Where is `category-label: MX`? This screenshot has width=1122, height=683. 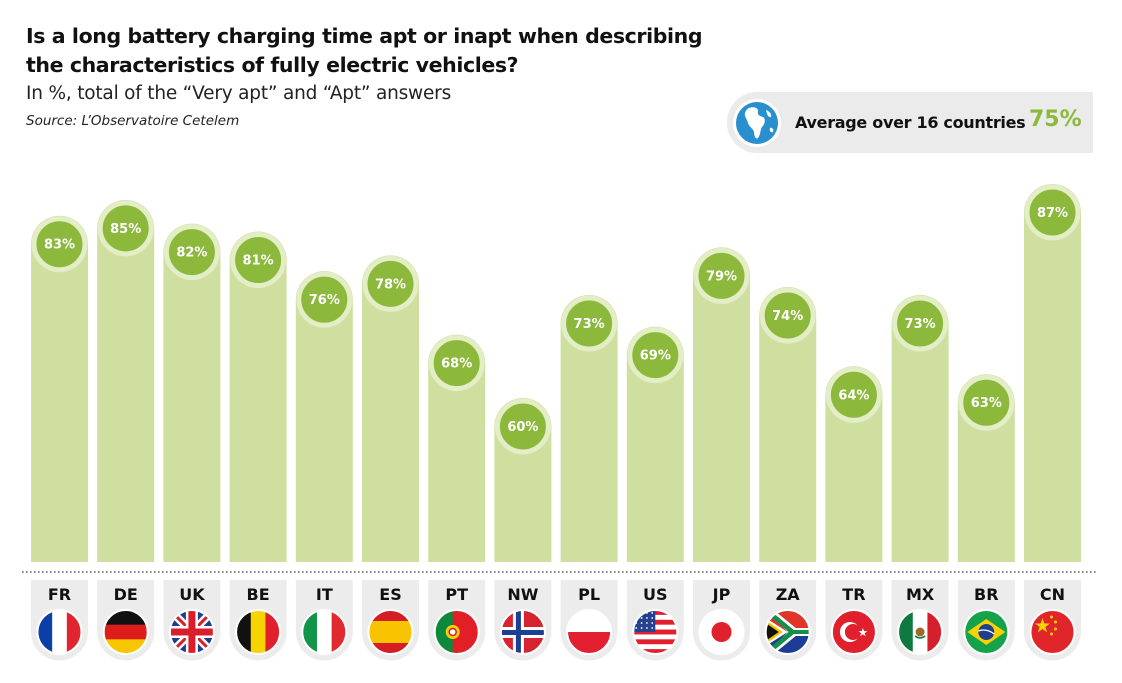
category-label: MX is located at coordinates (920, 594).